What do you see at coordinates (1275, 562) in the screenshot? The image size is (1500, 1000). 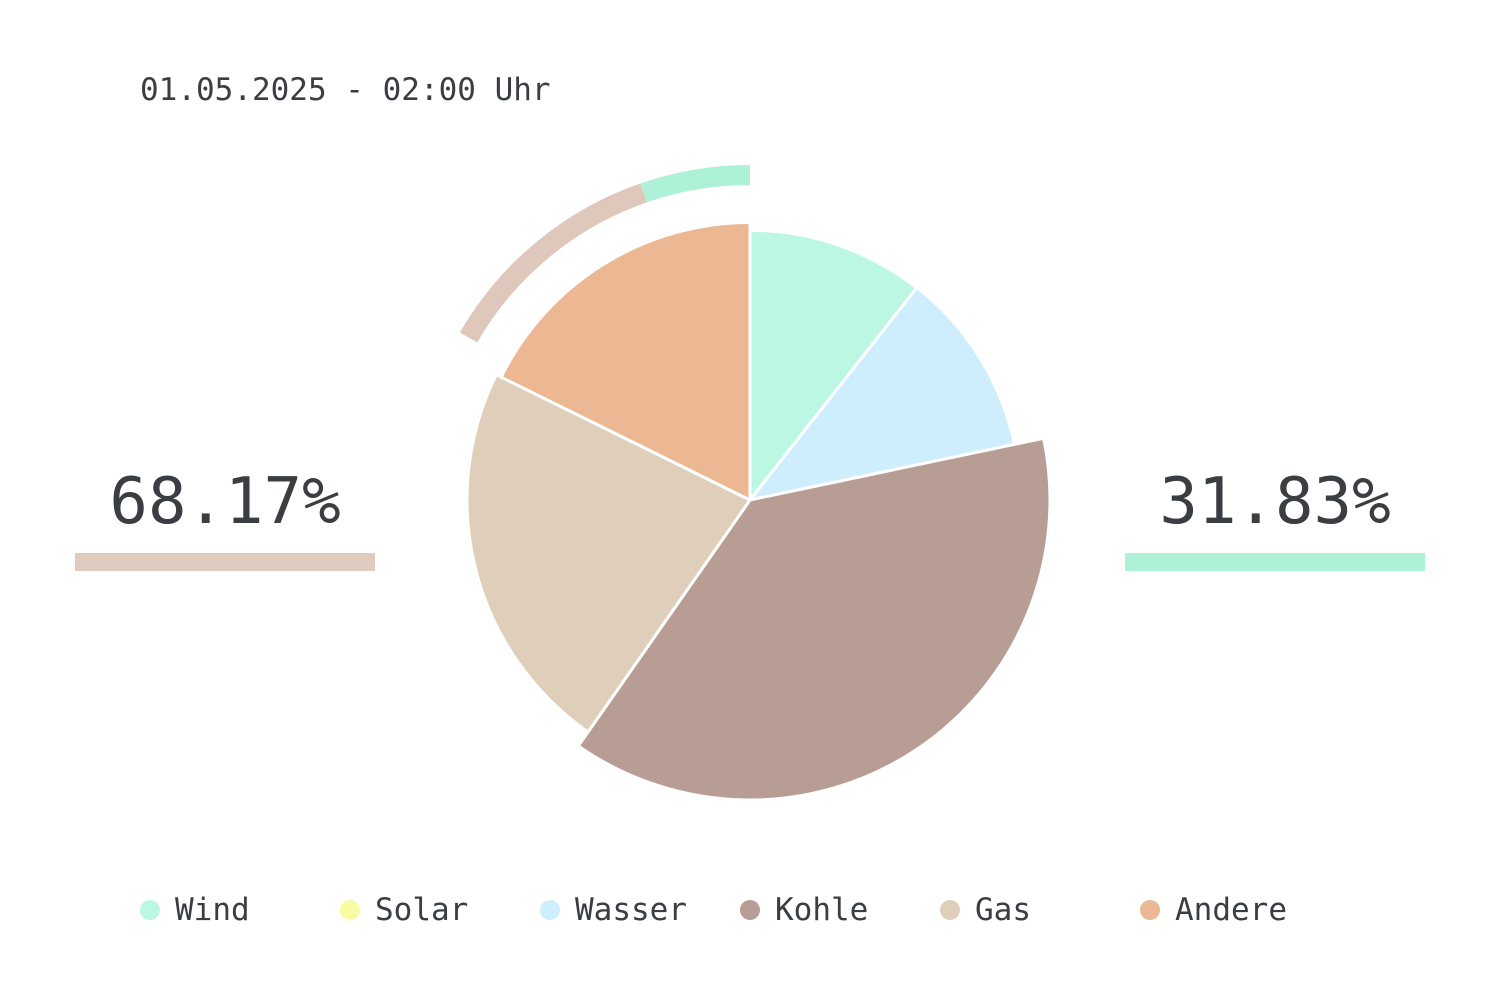 I see `share-right-bar` at bounding box center [1275, 562].